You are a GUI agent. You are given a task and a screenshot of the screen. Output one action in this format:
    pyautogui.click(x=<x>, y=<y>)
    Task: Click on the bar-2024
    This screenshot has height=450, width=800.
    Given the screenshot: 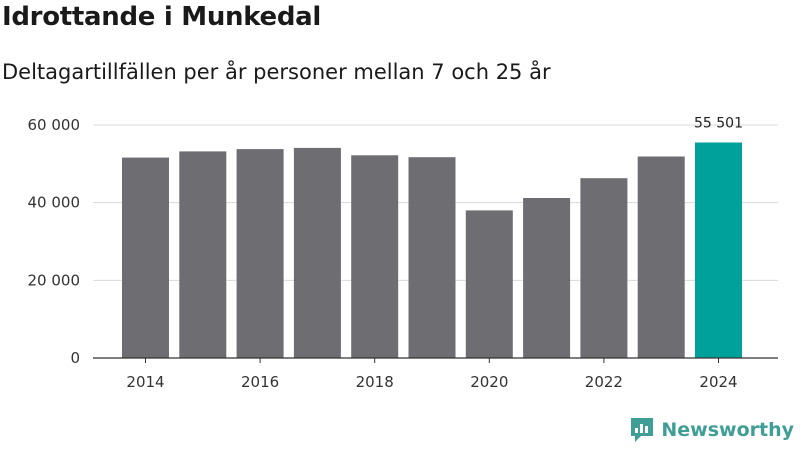 What is the action you would take?
    pyautogui.click(x=718, y=250)
    